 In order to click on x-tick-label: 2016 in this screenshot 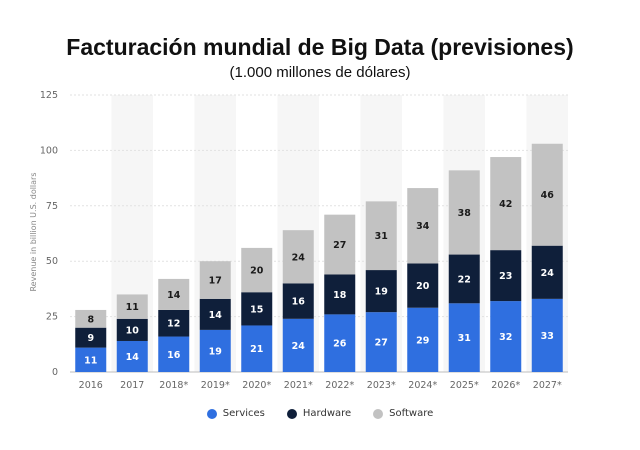, I will do `click(91, 385)`.